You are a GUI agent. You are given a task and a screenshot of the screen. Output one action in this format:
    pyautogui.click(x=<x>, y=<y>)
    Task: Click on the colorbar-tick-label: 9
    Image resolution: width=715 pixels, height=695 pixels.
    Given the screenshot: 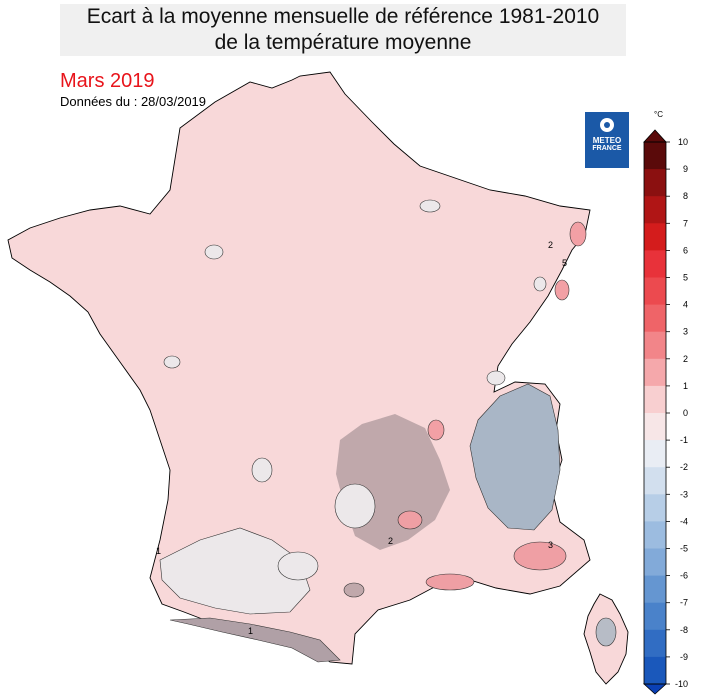 What is the action you would take?
    pyautogui.click(x=685, y=169)
    